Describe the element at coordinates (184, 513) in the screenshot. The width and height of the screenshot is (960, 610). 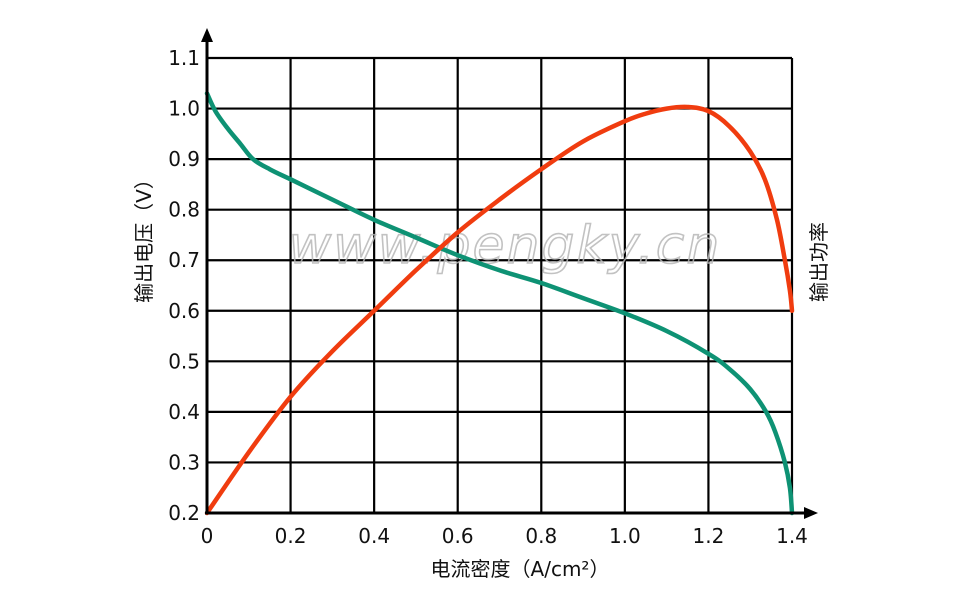
I see `y-tick-label: 0.2` at that location.